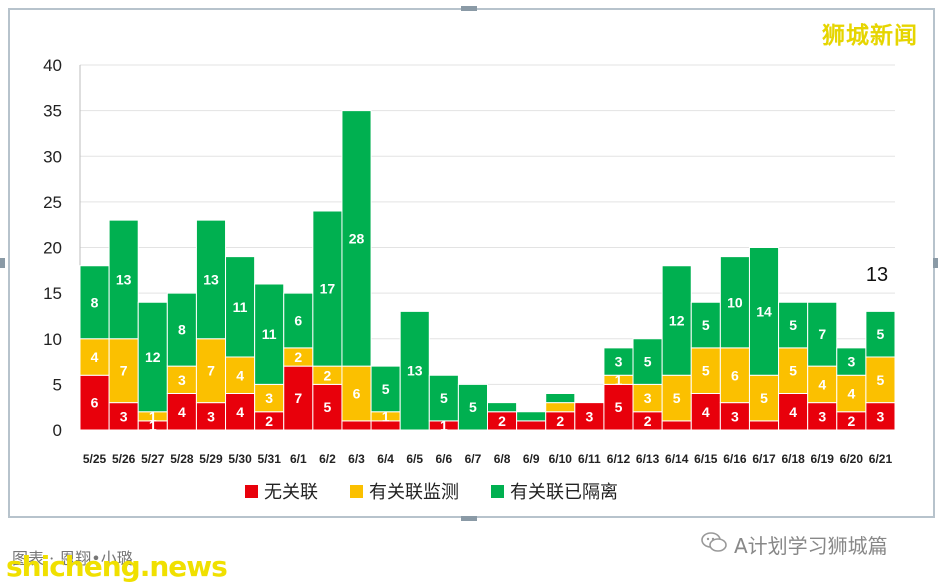 This screenshot has width=943, height=585. What do you see at coordinates (881, 459) in the screenshot?
I see `x-tick-label: 6/21` at bounding box center [881, 459].